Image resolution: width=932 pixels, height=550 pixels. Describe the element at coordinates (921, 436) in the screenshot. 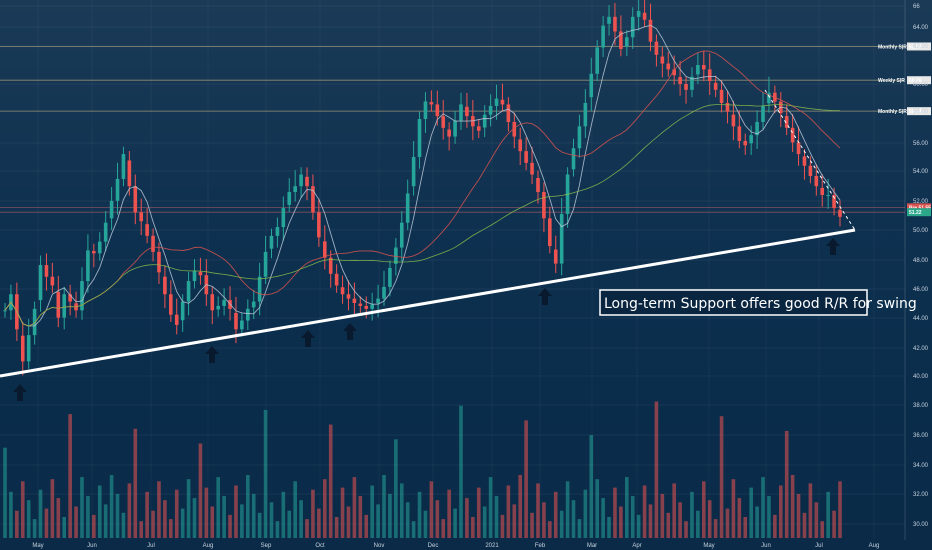

I see `y-tick-label: 36.00` at that location.